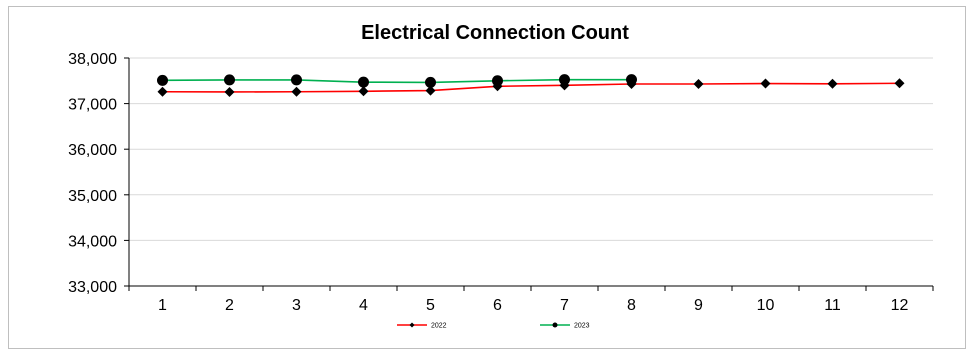  What do you see at coordinates (92, 105) in the screenshot?
I see `y-tick-label: 37,000` at bounding box center [92, 105].